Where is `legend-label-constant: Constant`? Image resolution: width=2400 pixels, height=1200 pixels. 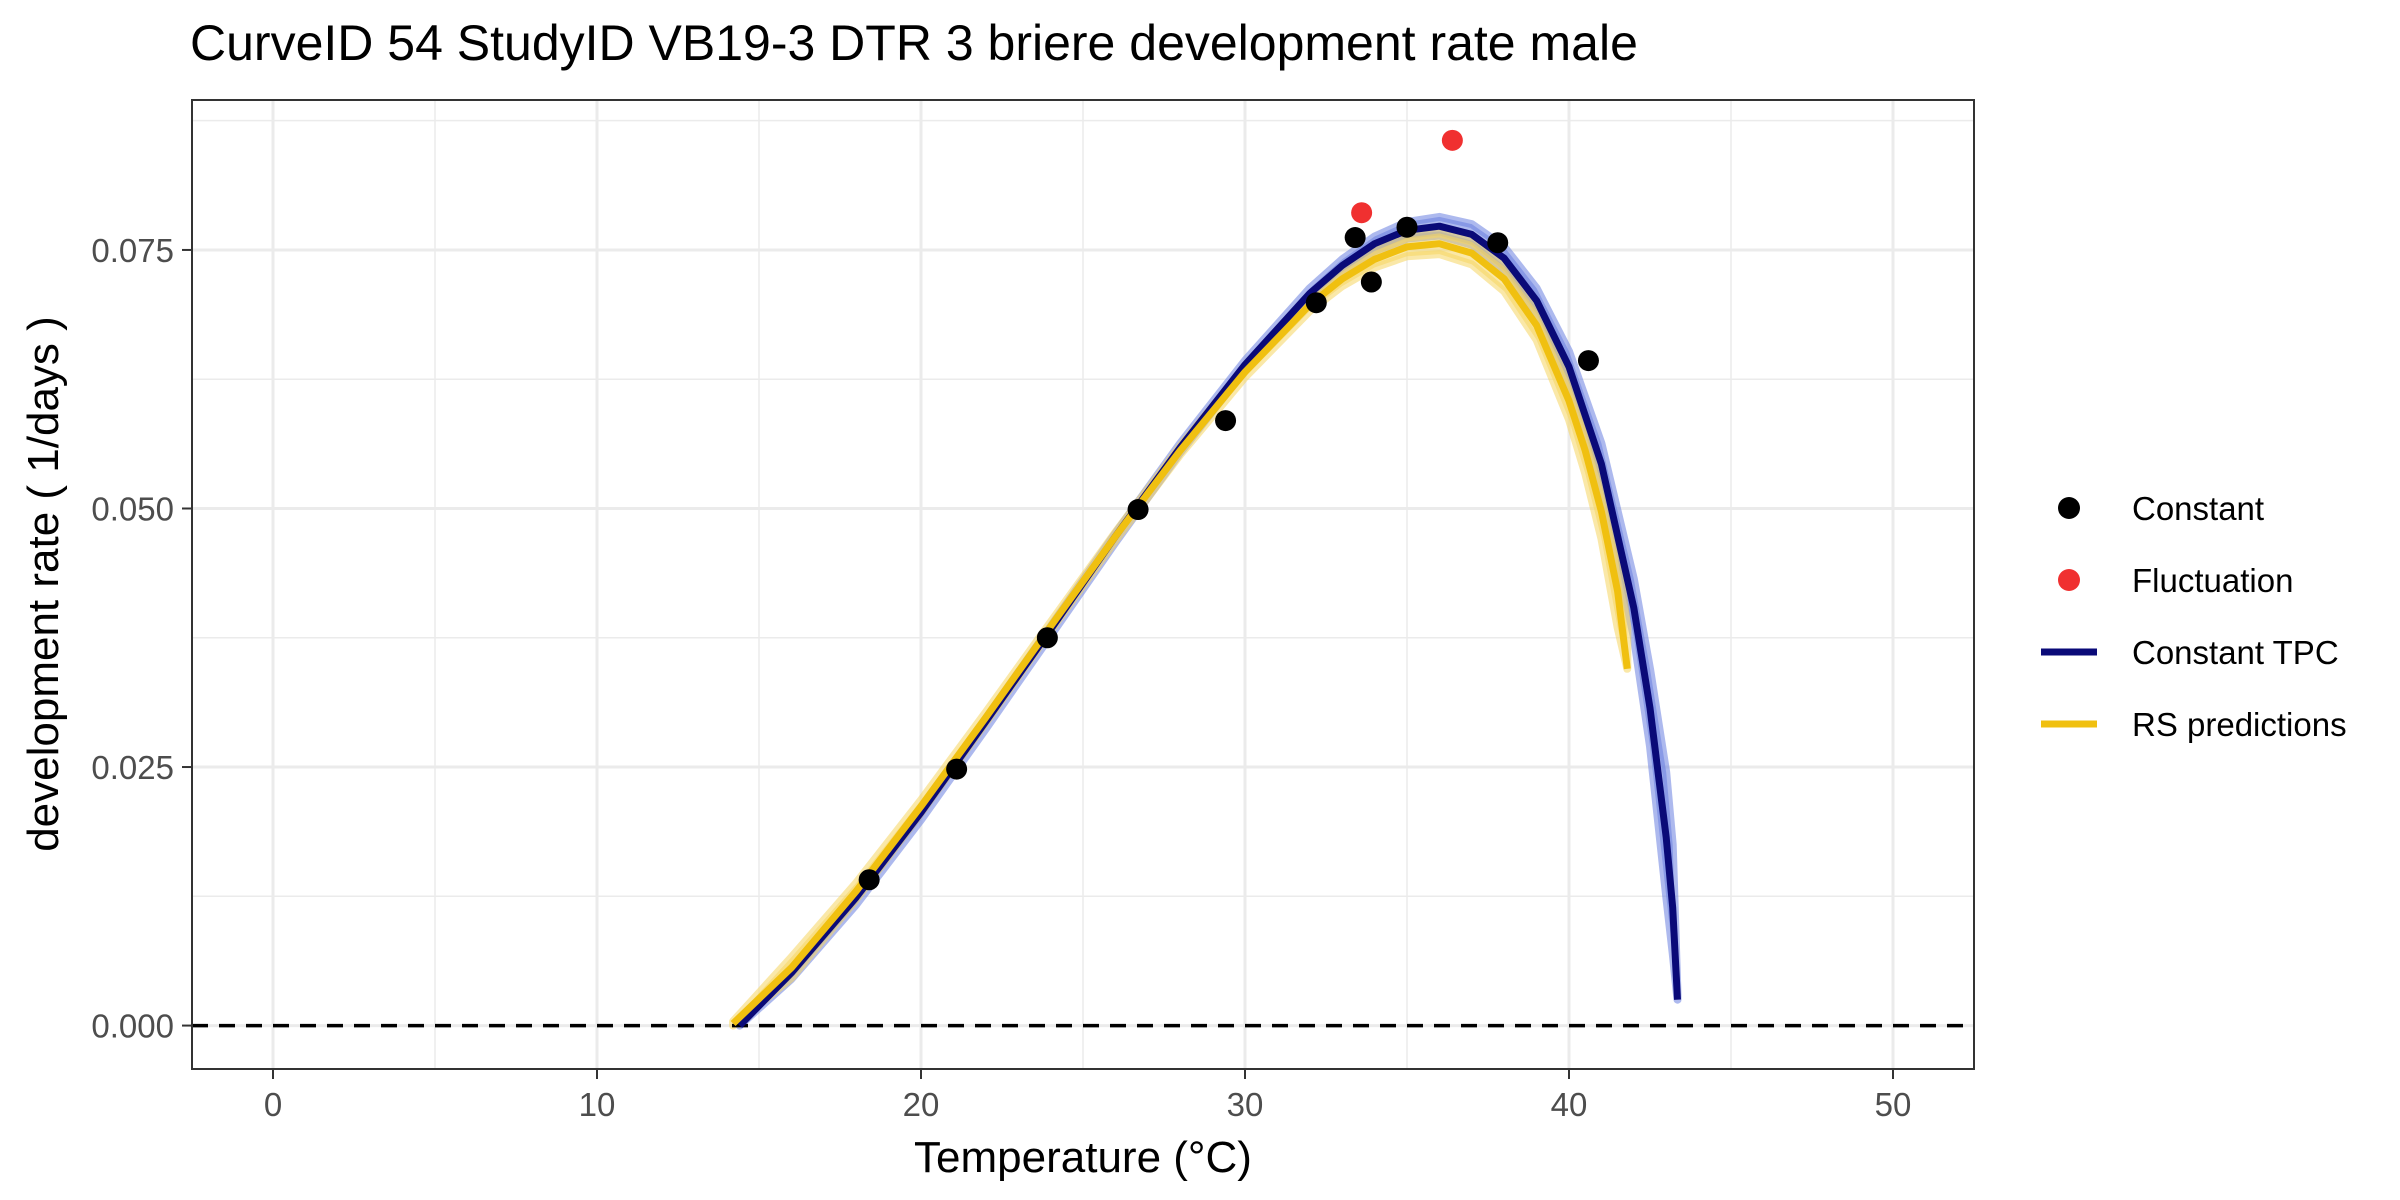
legend-label-constant: Constant is located at coordinates (2198, 508).